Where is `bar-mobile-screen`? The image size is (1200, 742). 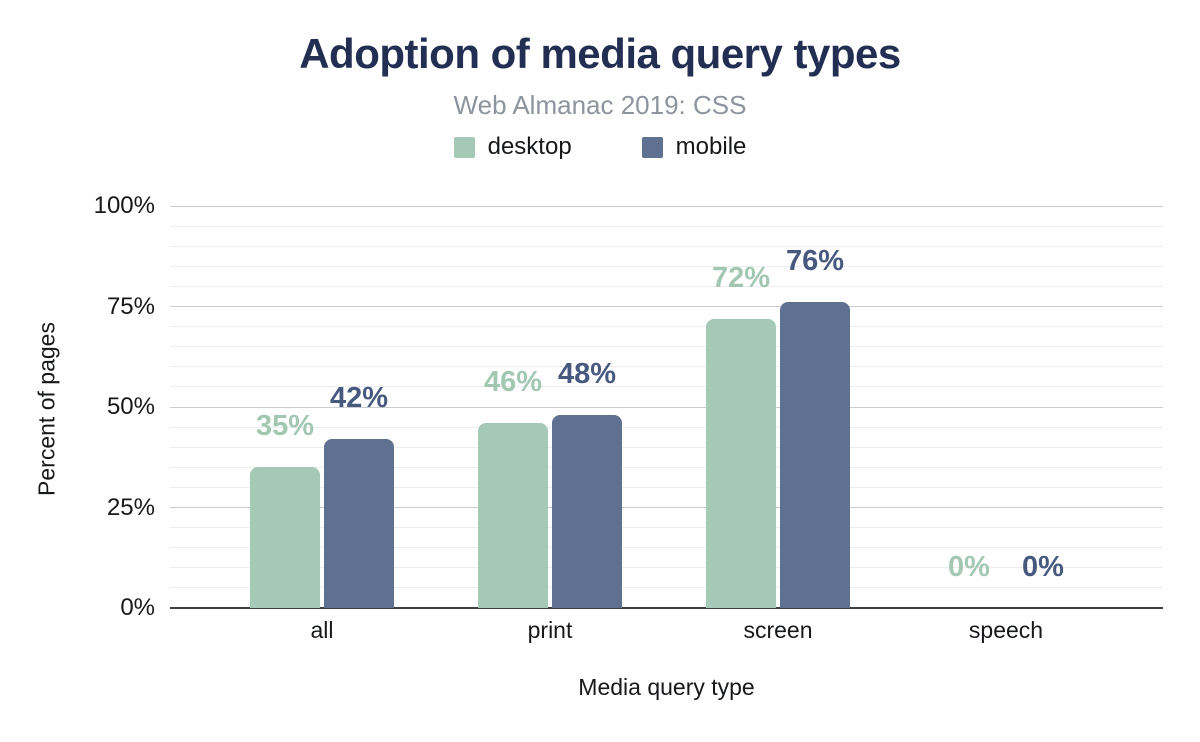
bar-mobile-screen is located at coordinates (815, 455).